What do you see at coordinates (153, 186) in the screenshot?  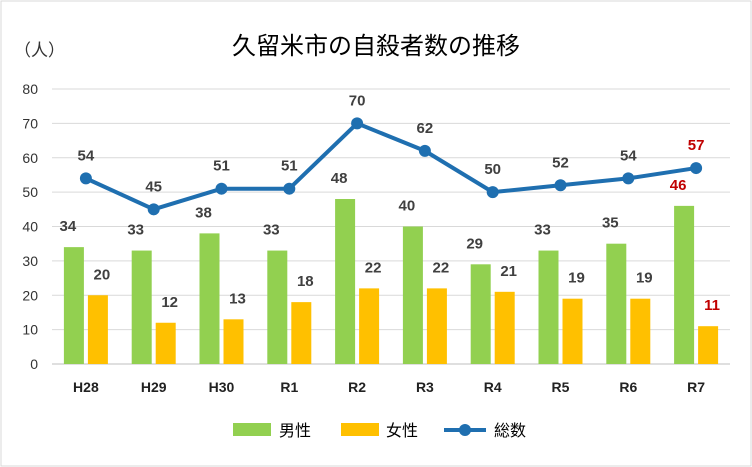 I see `data-label-total: 45` at bounding box center [153, 186].